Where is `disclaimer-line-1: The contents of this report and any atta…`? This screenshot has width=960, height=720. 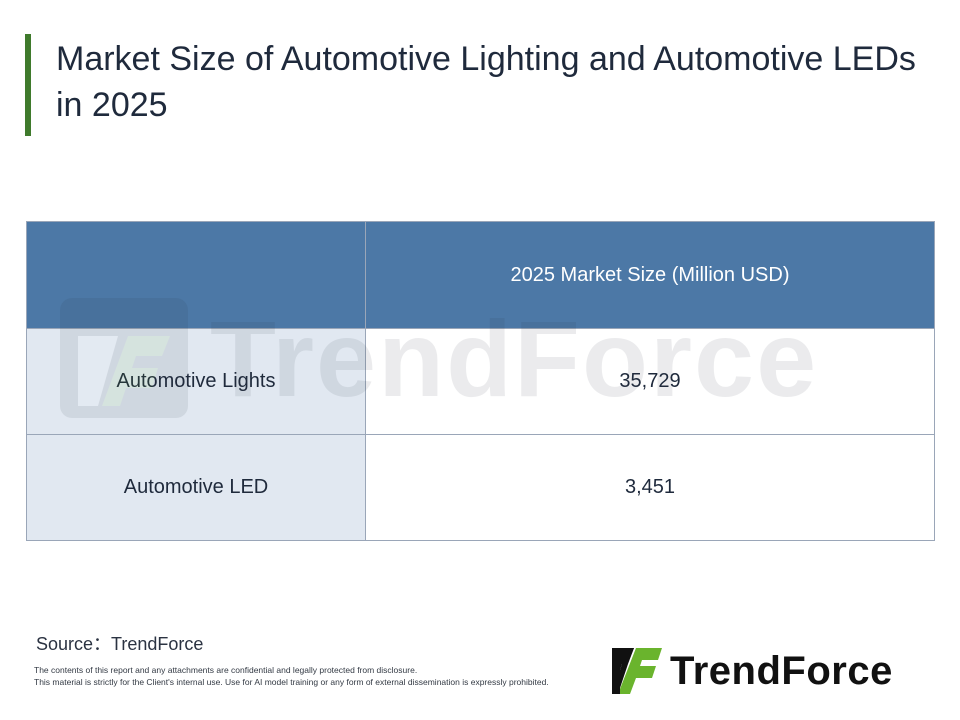
disclaimer-line-1: The contents of this report and any atta… is located at coordinates (226, 670).